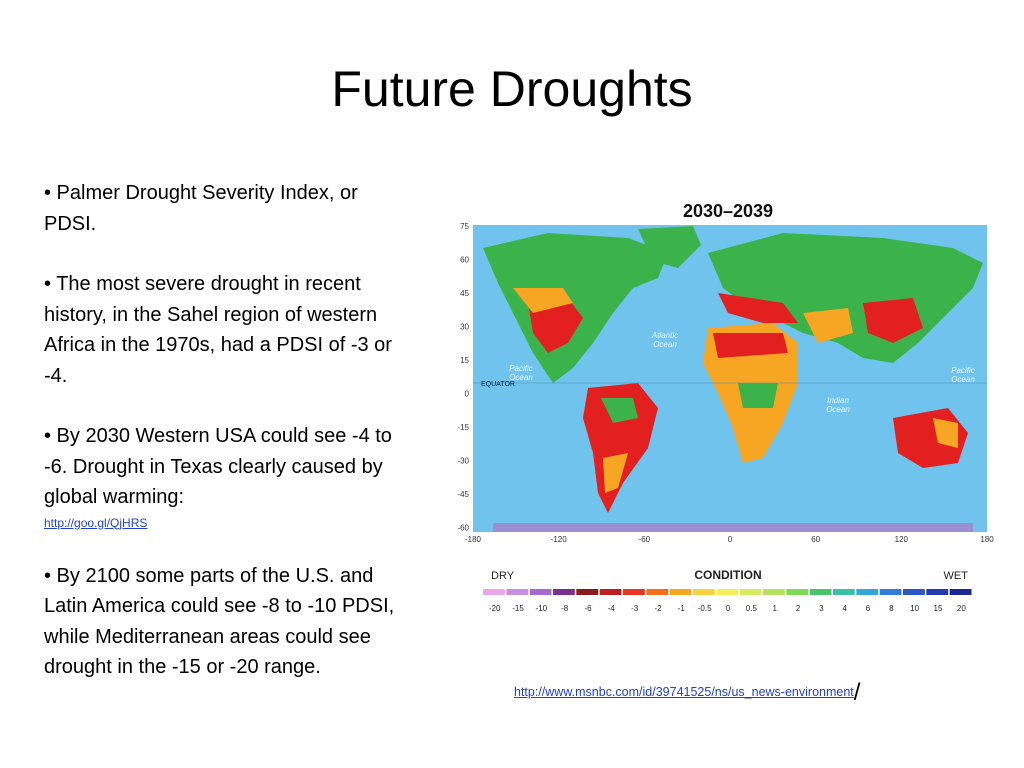 This screenshot has height=768, width=1024. What do you see at coordinates (612, 608) in the screenshot?
I see `legend-value-label: -4` at bounding box center [612, 608].